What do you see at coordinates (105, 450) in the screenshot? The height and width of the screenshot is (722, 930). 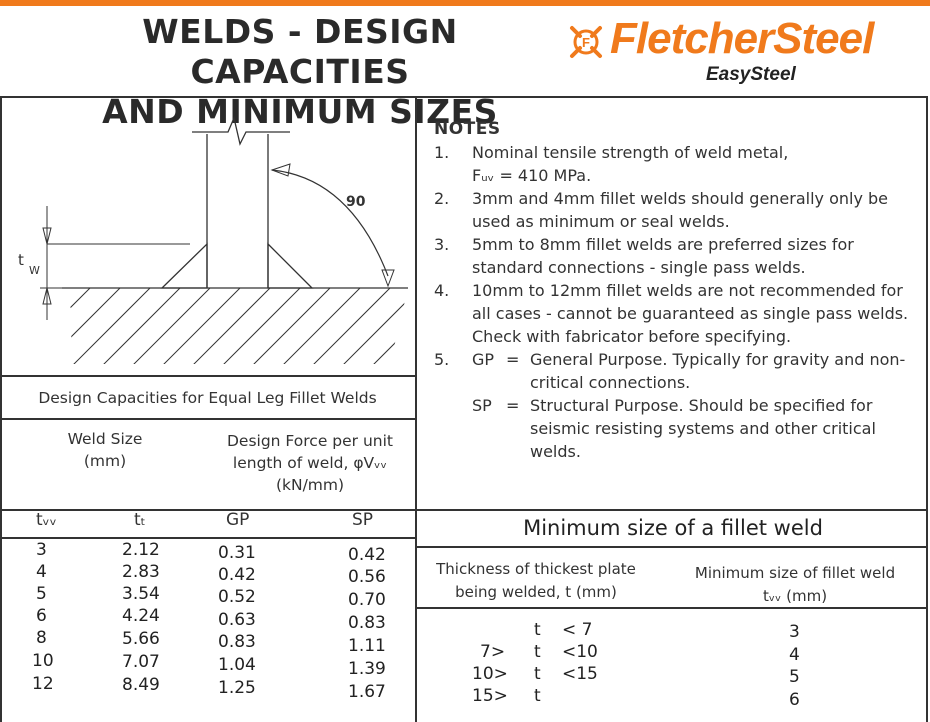 I see `weld-size-header: Weld Size (mm)` at bounding box center [105, 450].